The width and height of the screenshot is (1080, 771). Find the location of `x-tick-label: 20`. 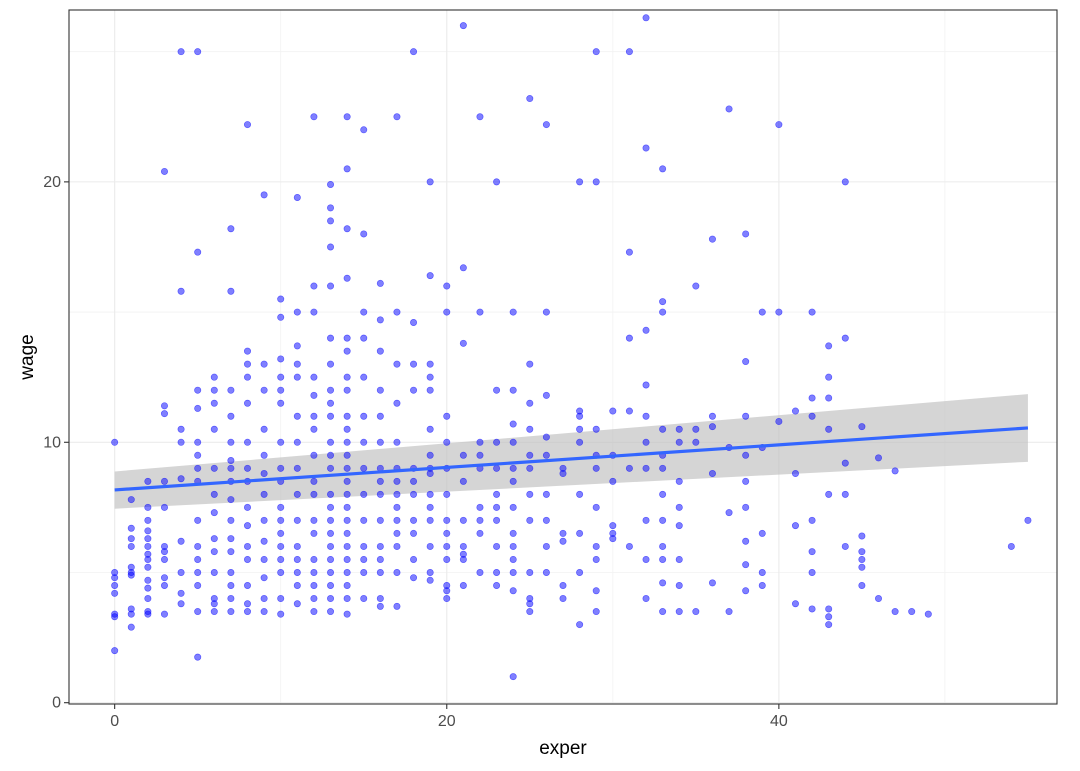

x-tick-label: 20 is located at coordinates (447, 721).